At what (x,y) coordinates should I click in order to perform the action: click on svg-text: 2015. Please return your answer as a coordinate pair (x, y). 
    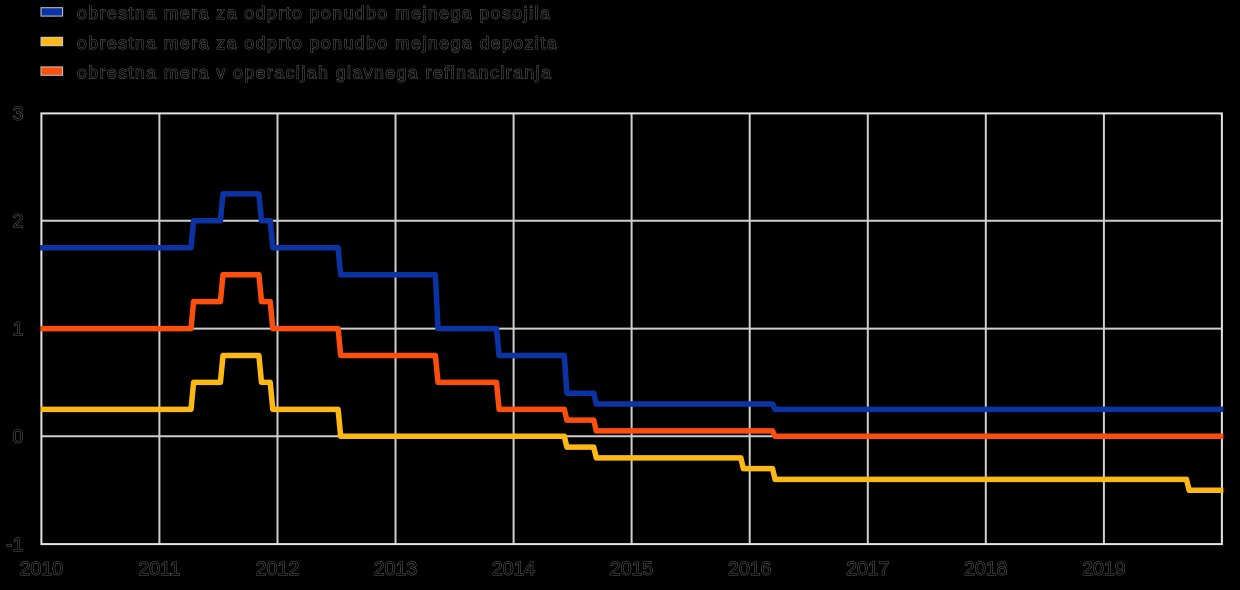
    Looking at the image, I should click on (632, 569).